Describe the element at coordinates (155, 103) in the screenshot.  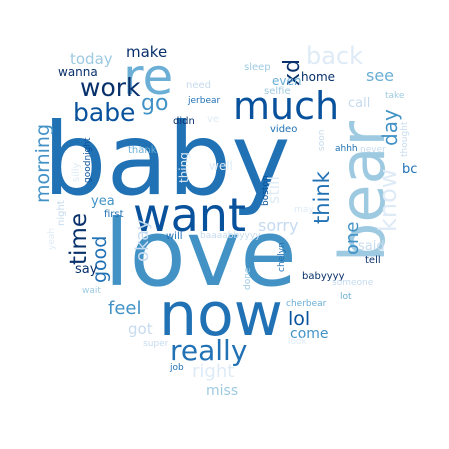
I see `word-go: go` at that location.